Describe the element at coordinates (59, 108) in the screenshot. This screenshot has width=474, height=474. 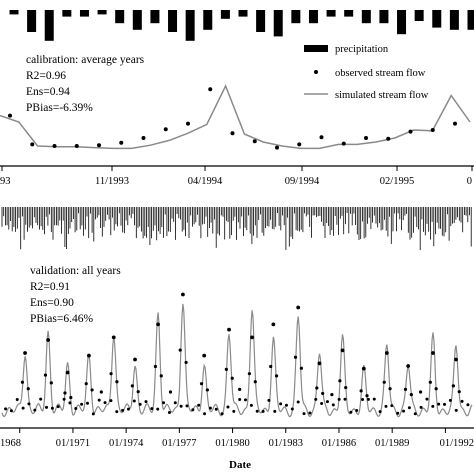
I see `calibration-pbias: PBias=-6.39%` at that location.